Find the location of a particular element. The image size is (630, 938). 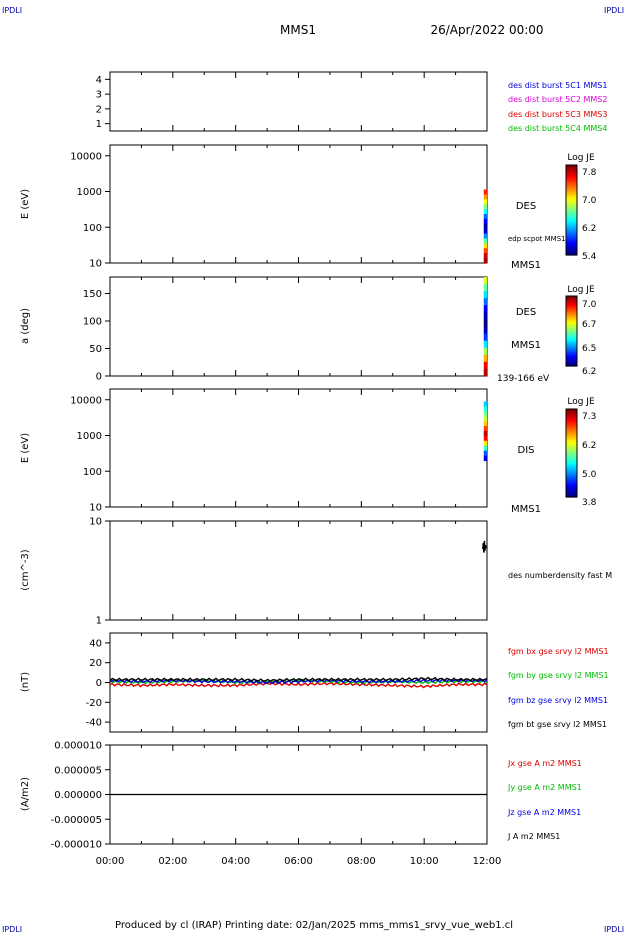

legend-entry: des dist burst 5C2 MMS2 is located at coordinates (557, 99).